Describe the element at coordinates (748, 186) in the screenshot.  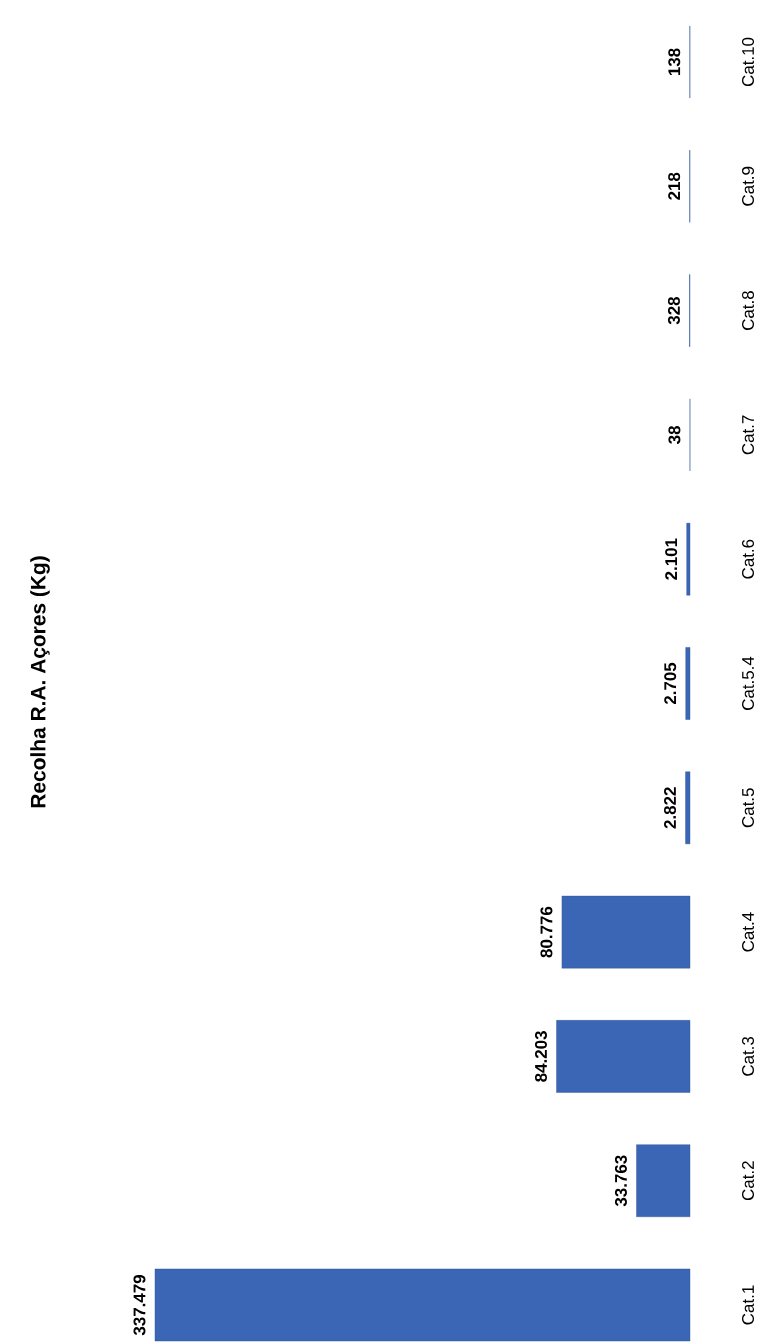
I see `y-tick-label: Cat.9` at that location.